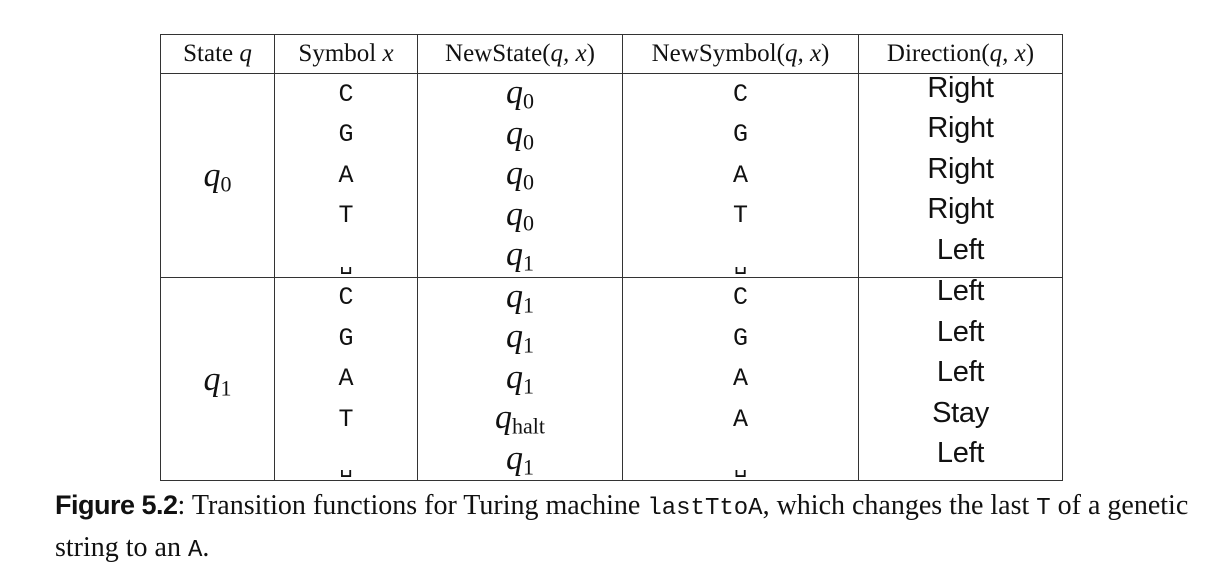  I want to click on new-state-cell: qhalt, so click(520, 419).